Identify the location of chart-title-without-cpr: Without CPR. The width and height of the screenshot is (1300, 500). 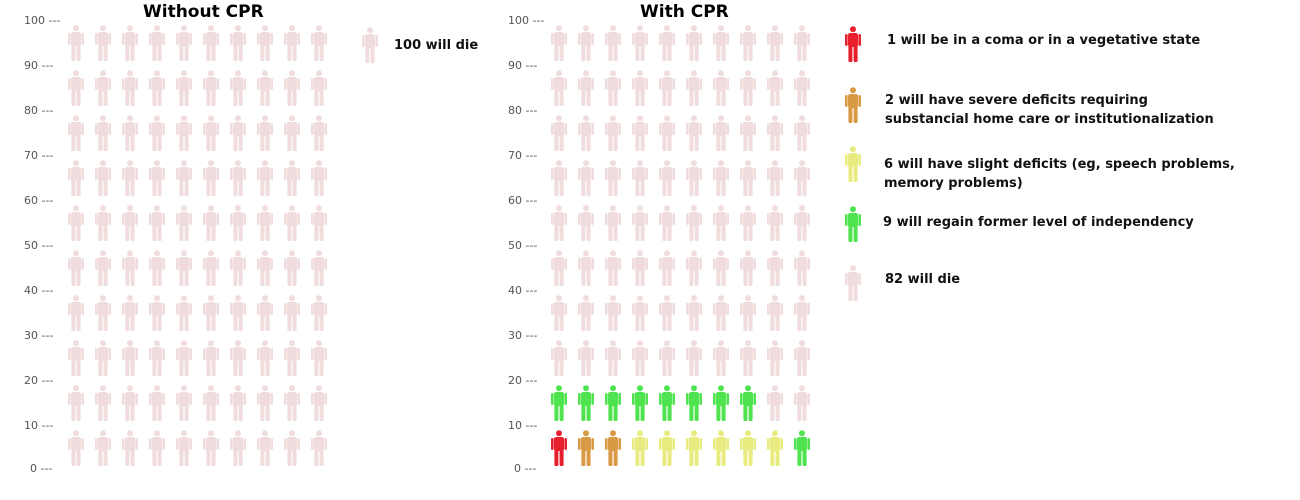
(203, 12).